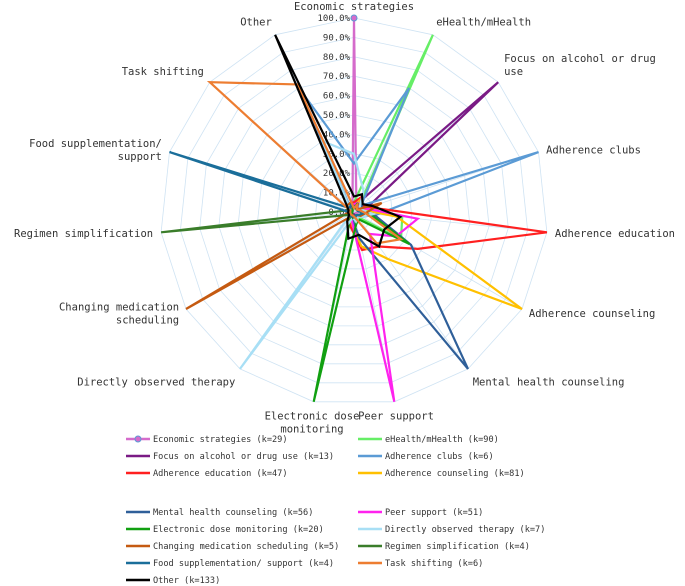 This screenshot has width=685, height=586. What do you see at coordinates (354, 18) in the screenshot?
I see `series-marker` at bounding box center [354, 18].